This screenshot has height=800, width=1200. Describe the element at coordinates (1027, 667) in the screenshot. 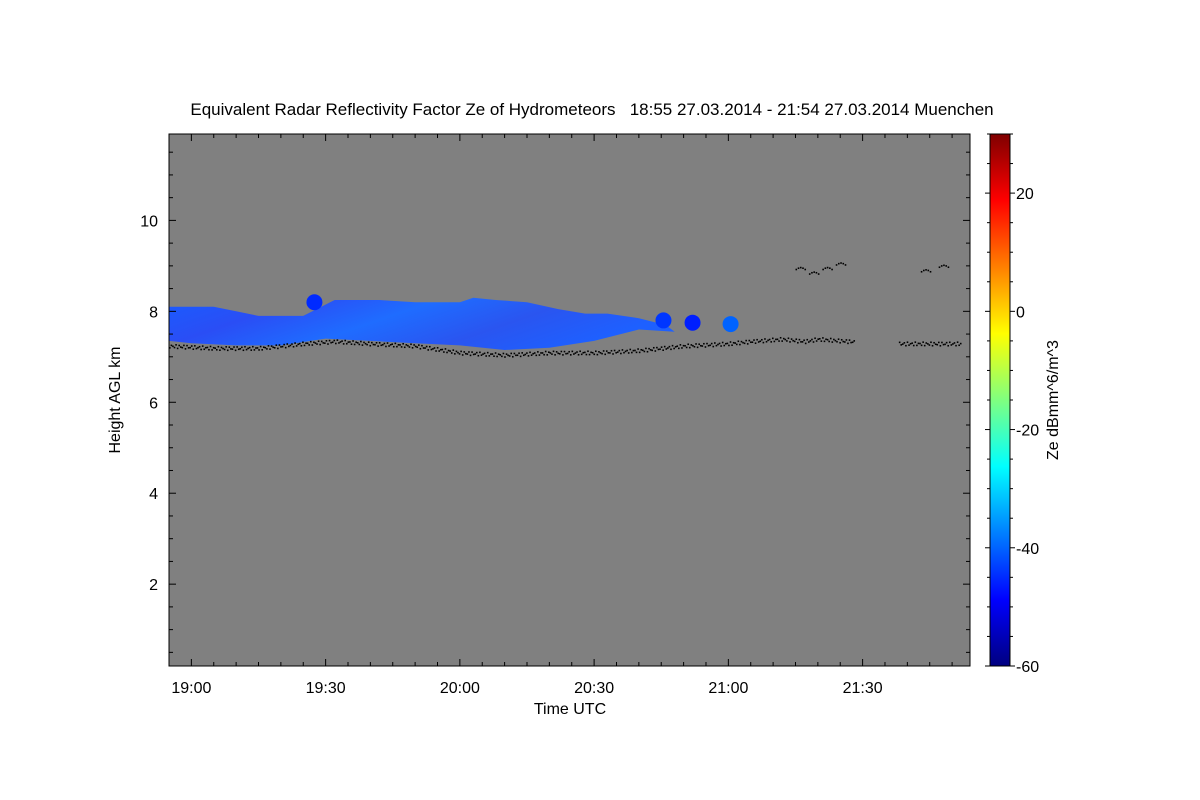

I see `colorbar-tick-label: -60` at that location.